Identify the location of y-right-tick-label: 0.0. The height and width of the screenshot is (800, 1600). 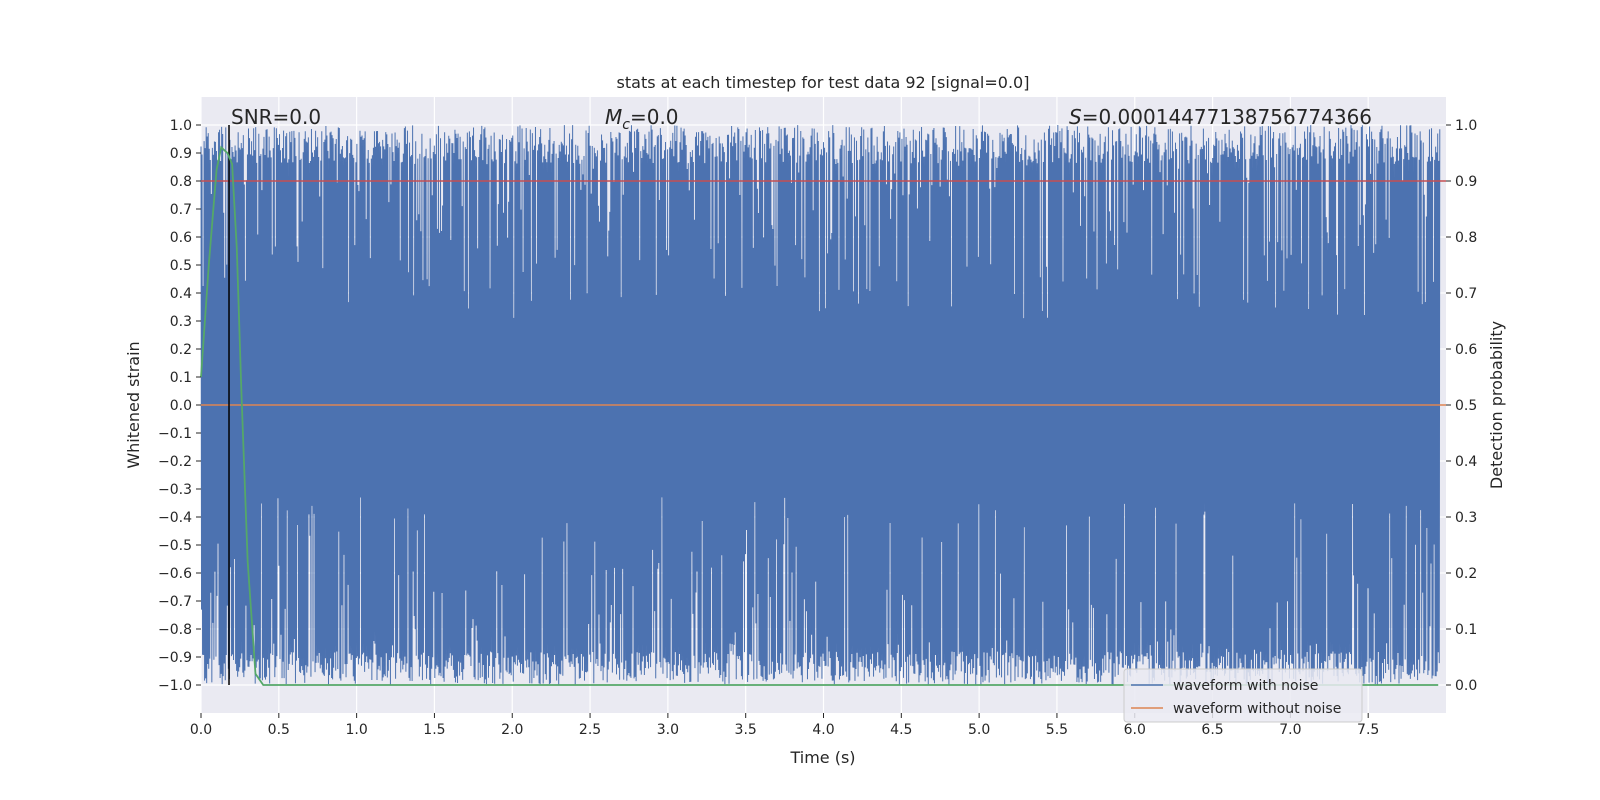
(1466, 686).